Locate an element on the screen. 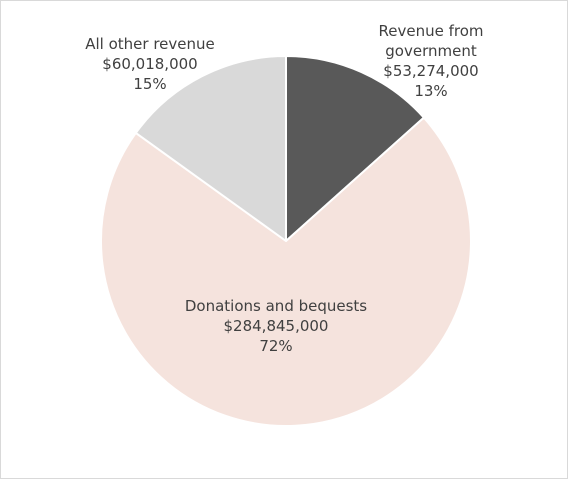 This screenshot has height=480, width=568. slice-amount: $60,018,000 is located at coordinates (150, 64).